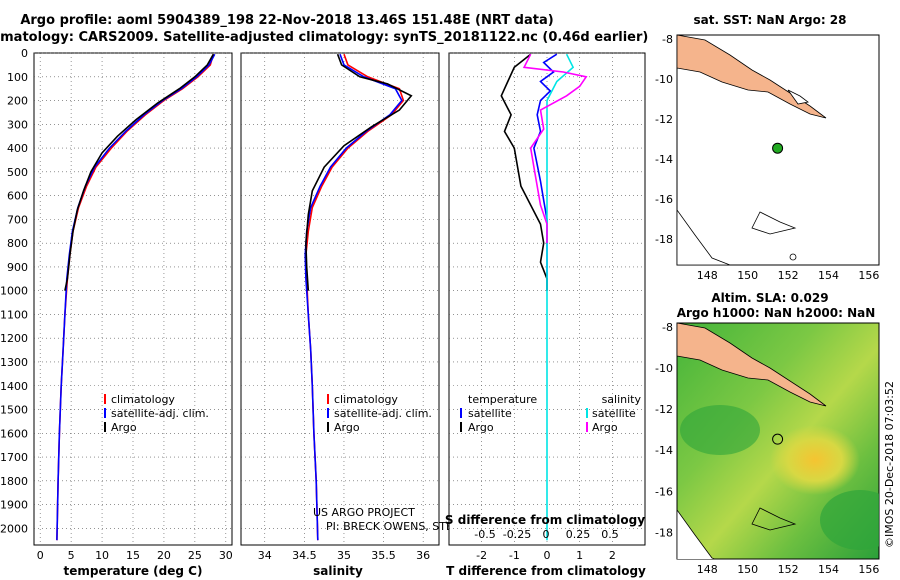 The height and width of the screenshot is (580, 900). Describe the element at coordinates (605, 427) in the screenshot. I see `legend-label-s-argo: Argo` at that location.